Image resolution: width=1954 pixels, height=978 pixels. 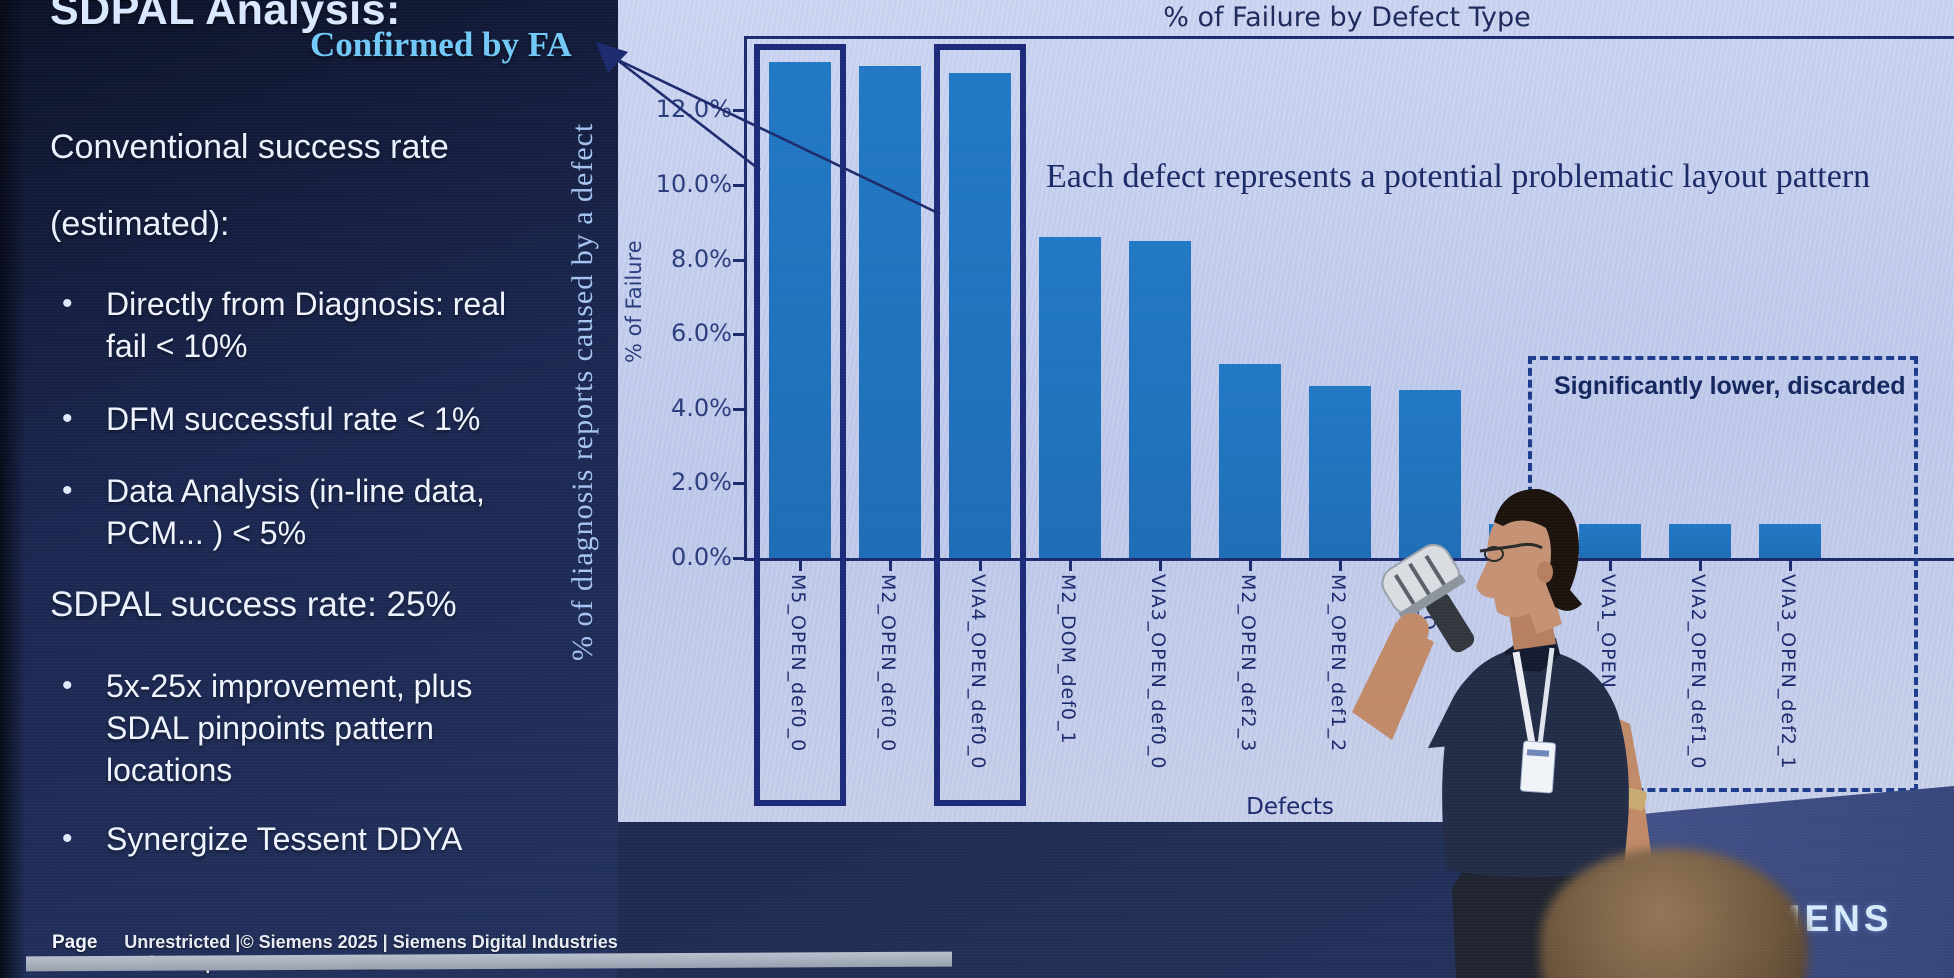 What do you see at coordinates (225, 17) in the screenshot?
I see `slide-title: SDPAL Analysis:` at bounding box center [225, 17].